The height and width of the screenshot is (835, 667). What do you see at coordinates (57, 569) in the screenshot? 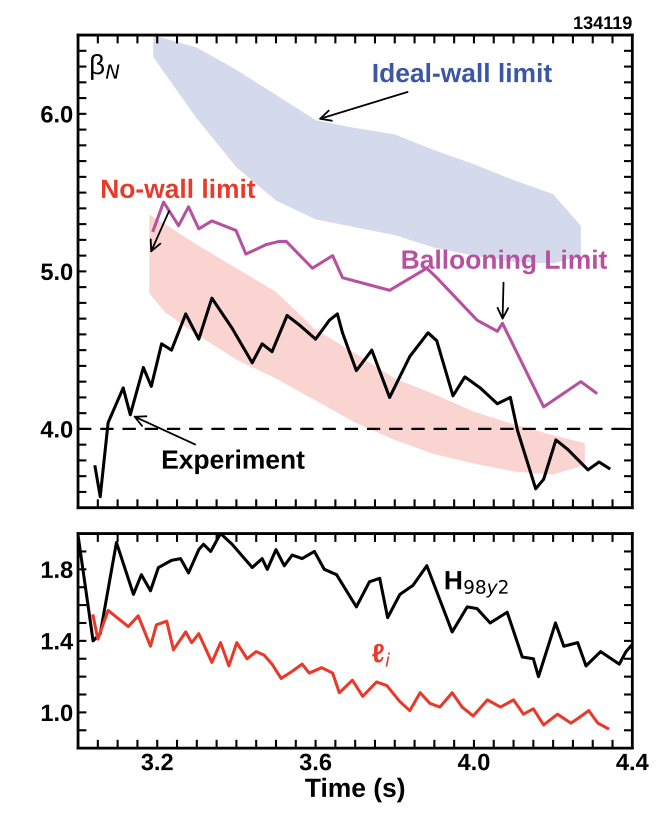
I see `y-tick-label: 1.8` at bounding box center [57, 569].